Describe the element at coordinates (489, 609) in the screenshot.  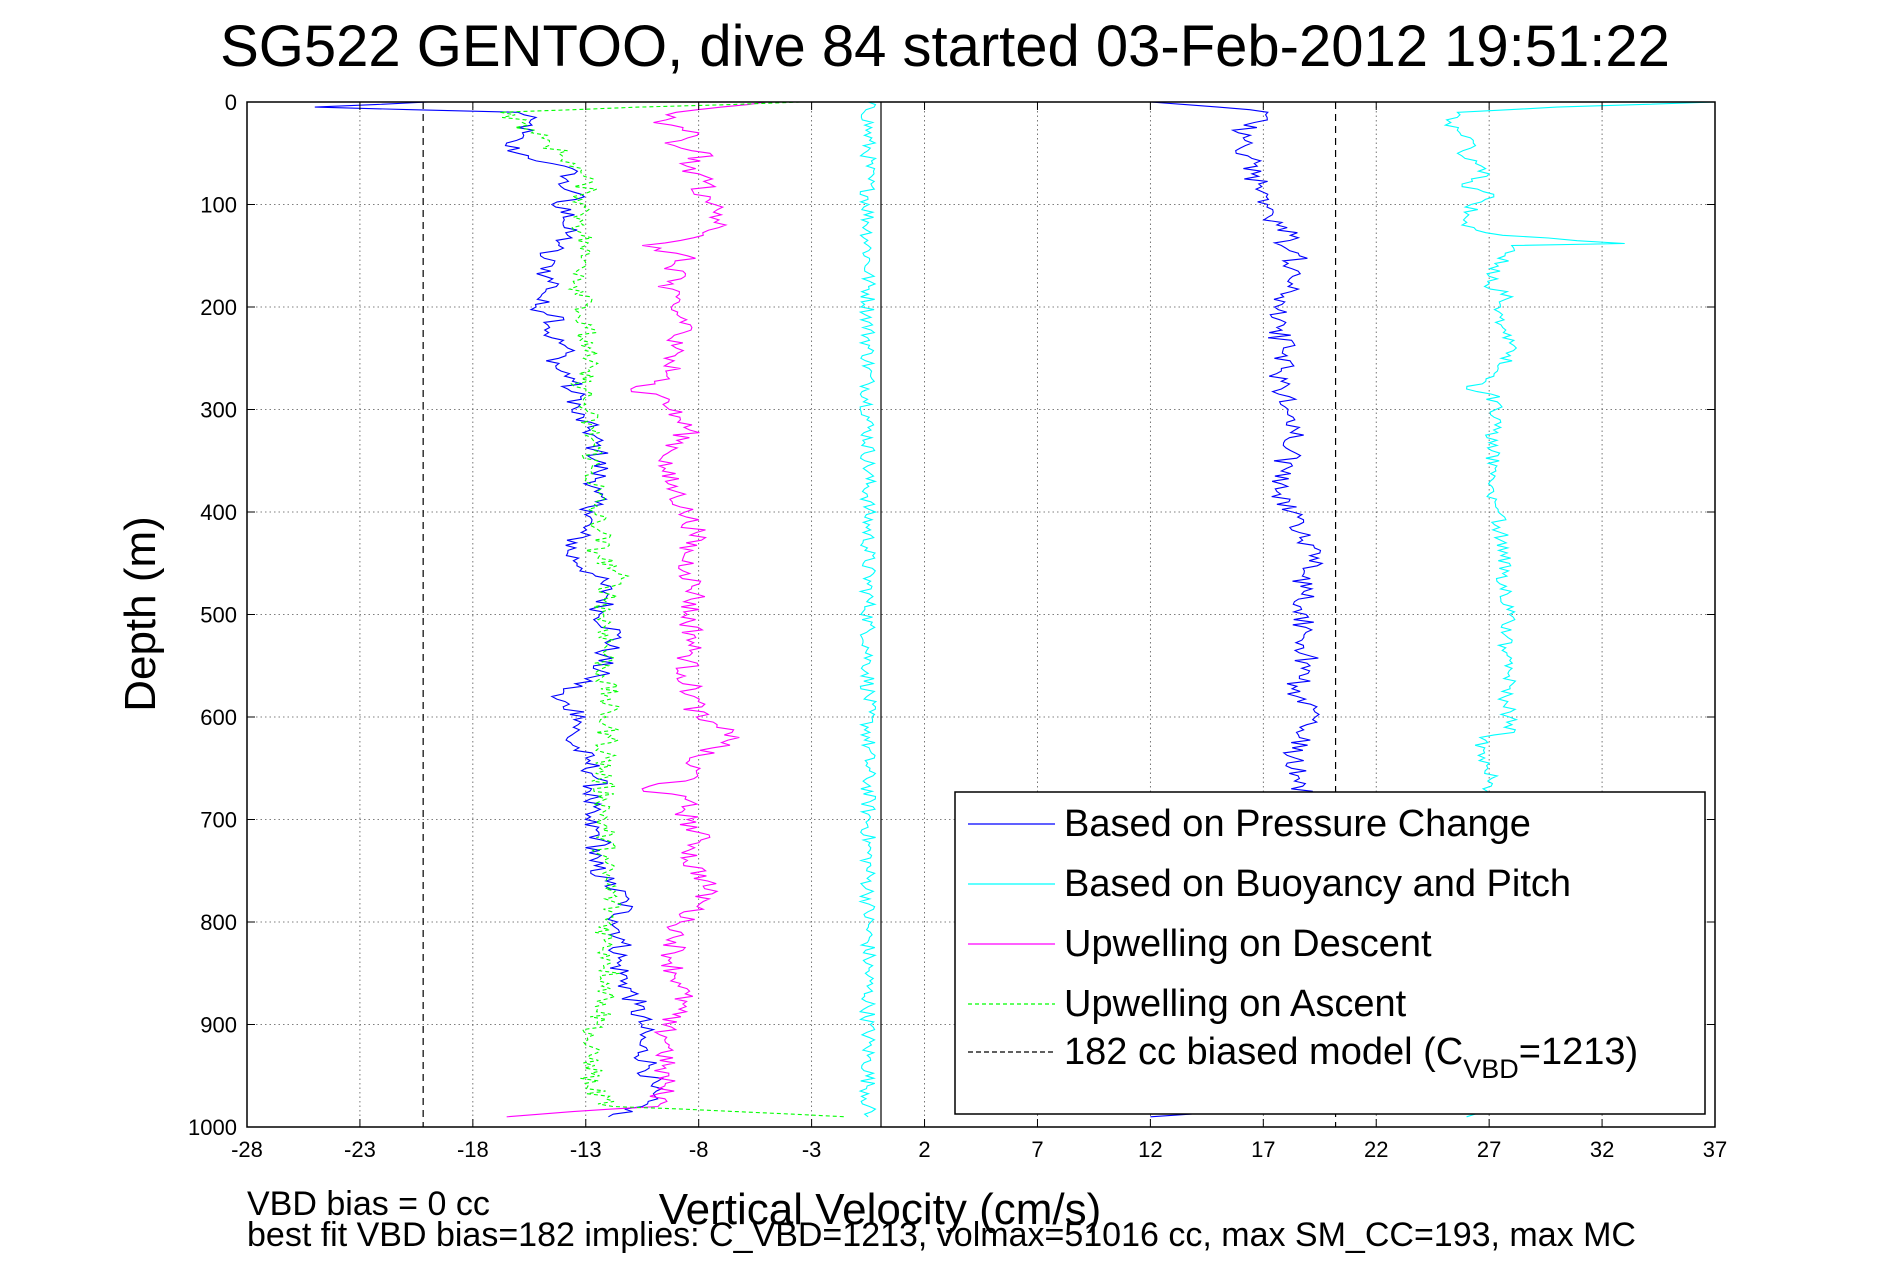
I see `based-on-pressure-change-descent-line` at that location.